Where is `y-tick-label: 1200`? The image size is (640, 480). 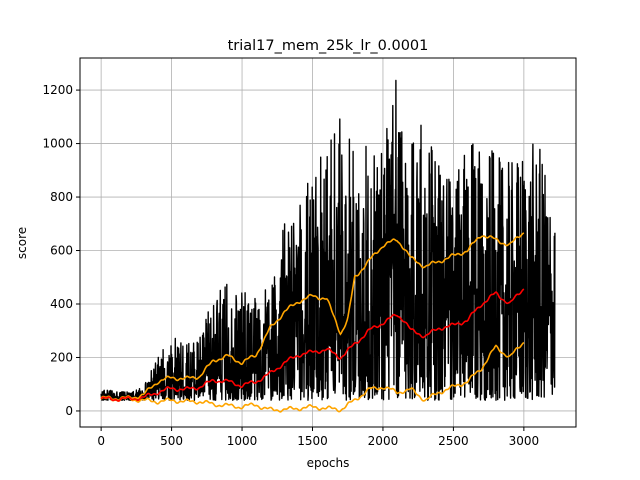 y-tick-label: 1200 is located at coordinates (57, 90).